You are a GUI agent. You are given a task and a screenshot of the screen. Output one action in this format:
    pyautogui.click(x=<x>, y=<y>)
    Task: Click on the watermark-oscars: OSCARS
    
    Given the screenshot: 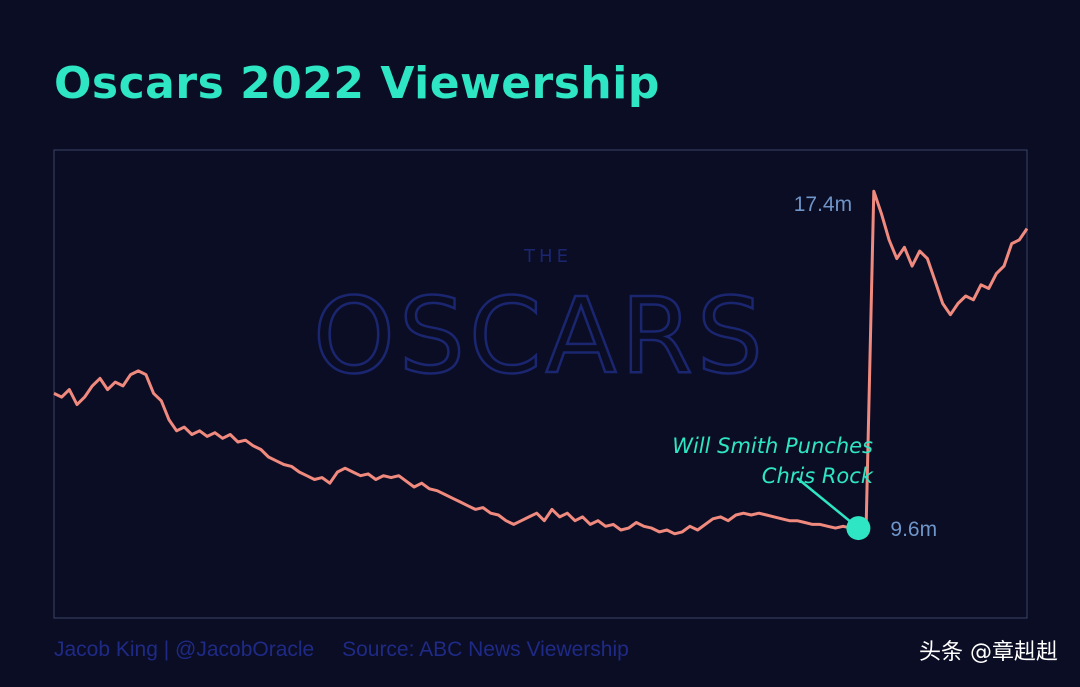 What is the action you would take?
    pyautogui.click(x=540, y=336)
    